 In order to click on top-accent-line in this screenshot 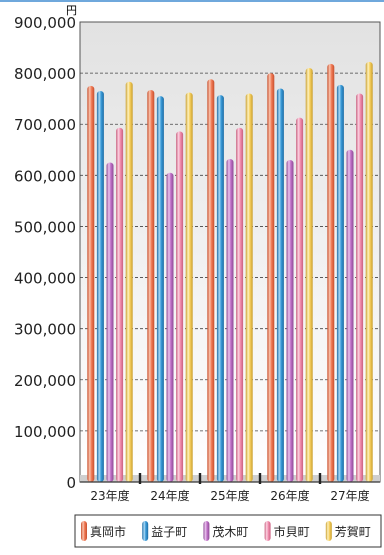, I will do `click(192, 1)`.